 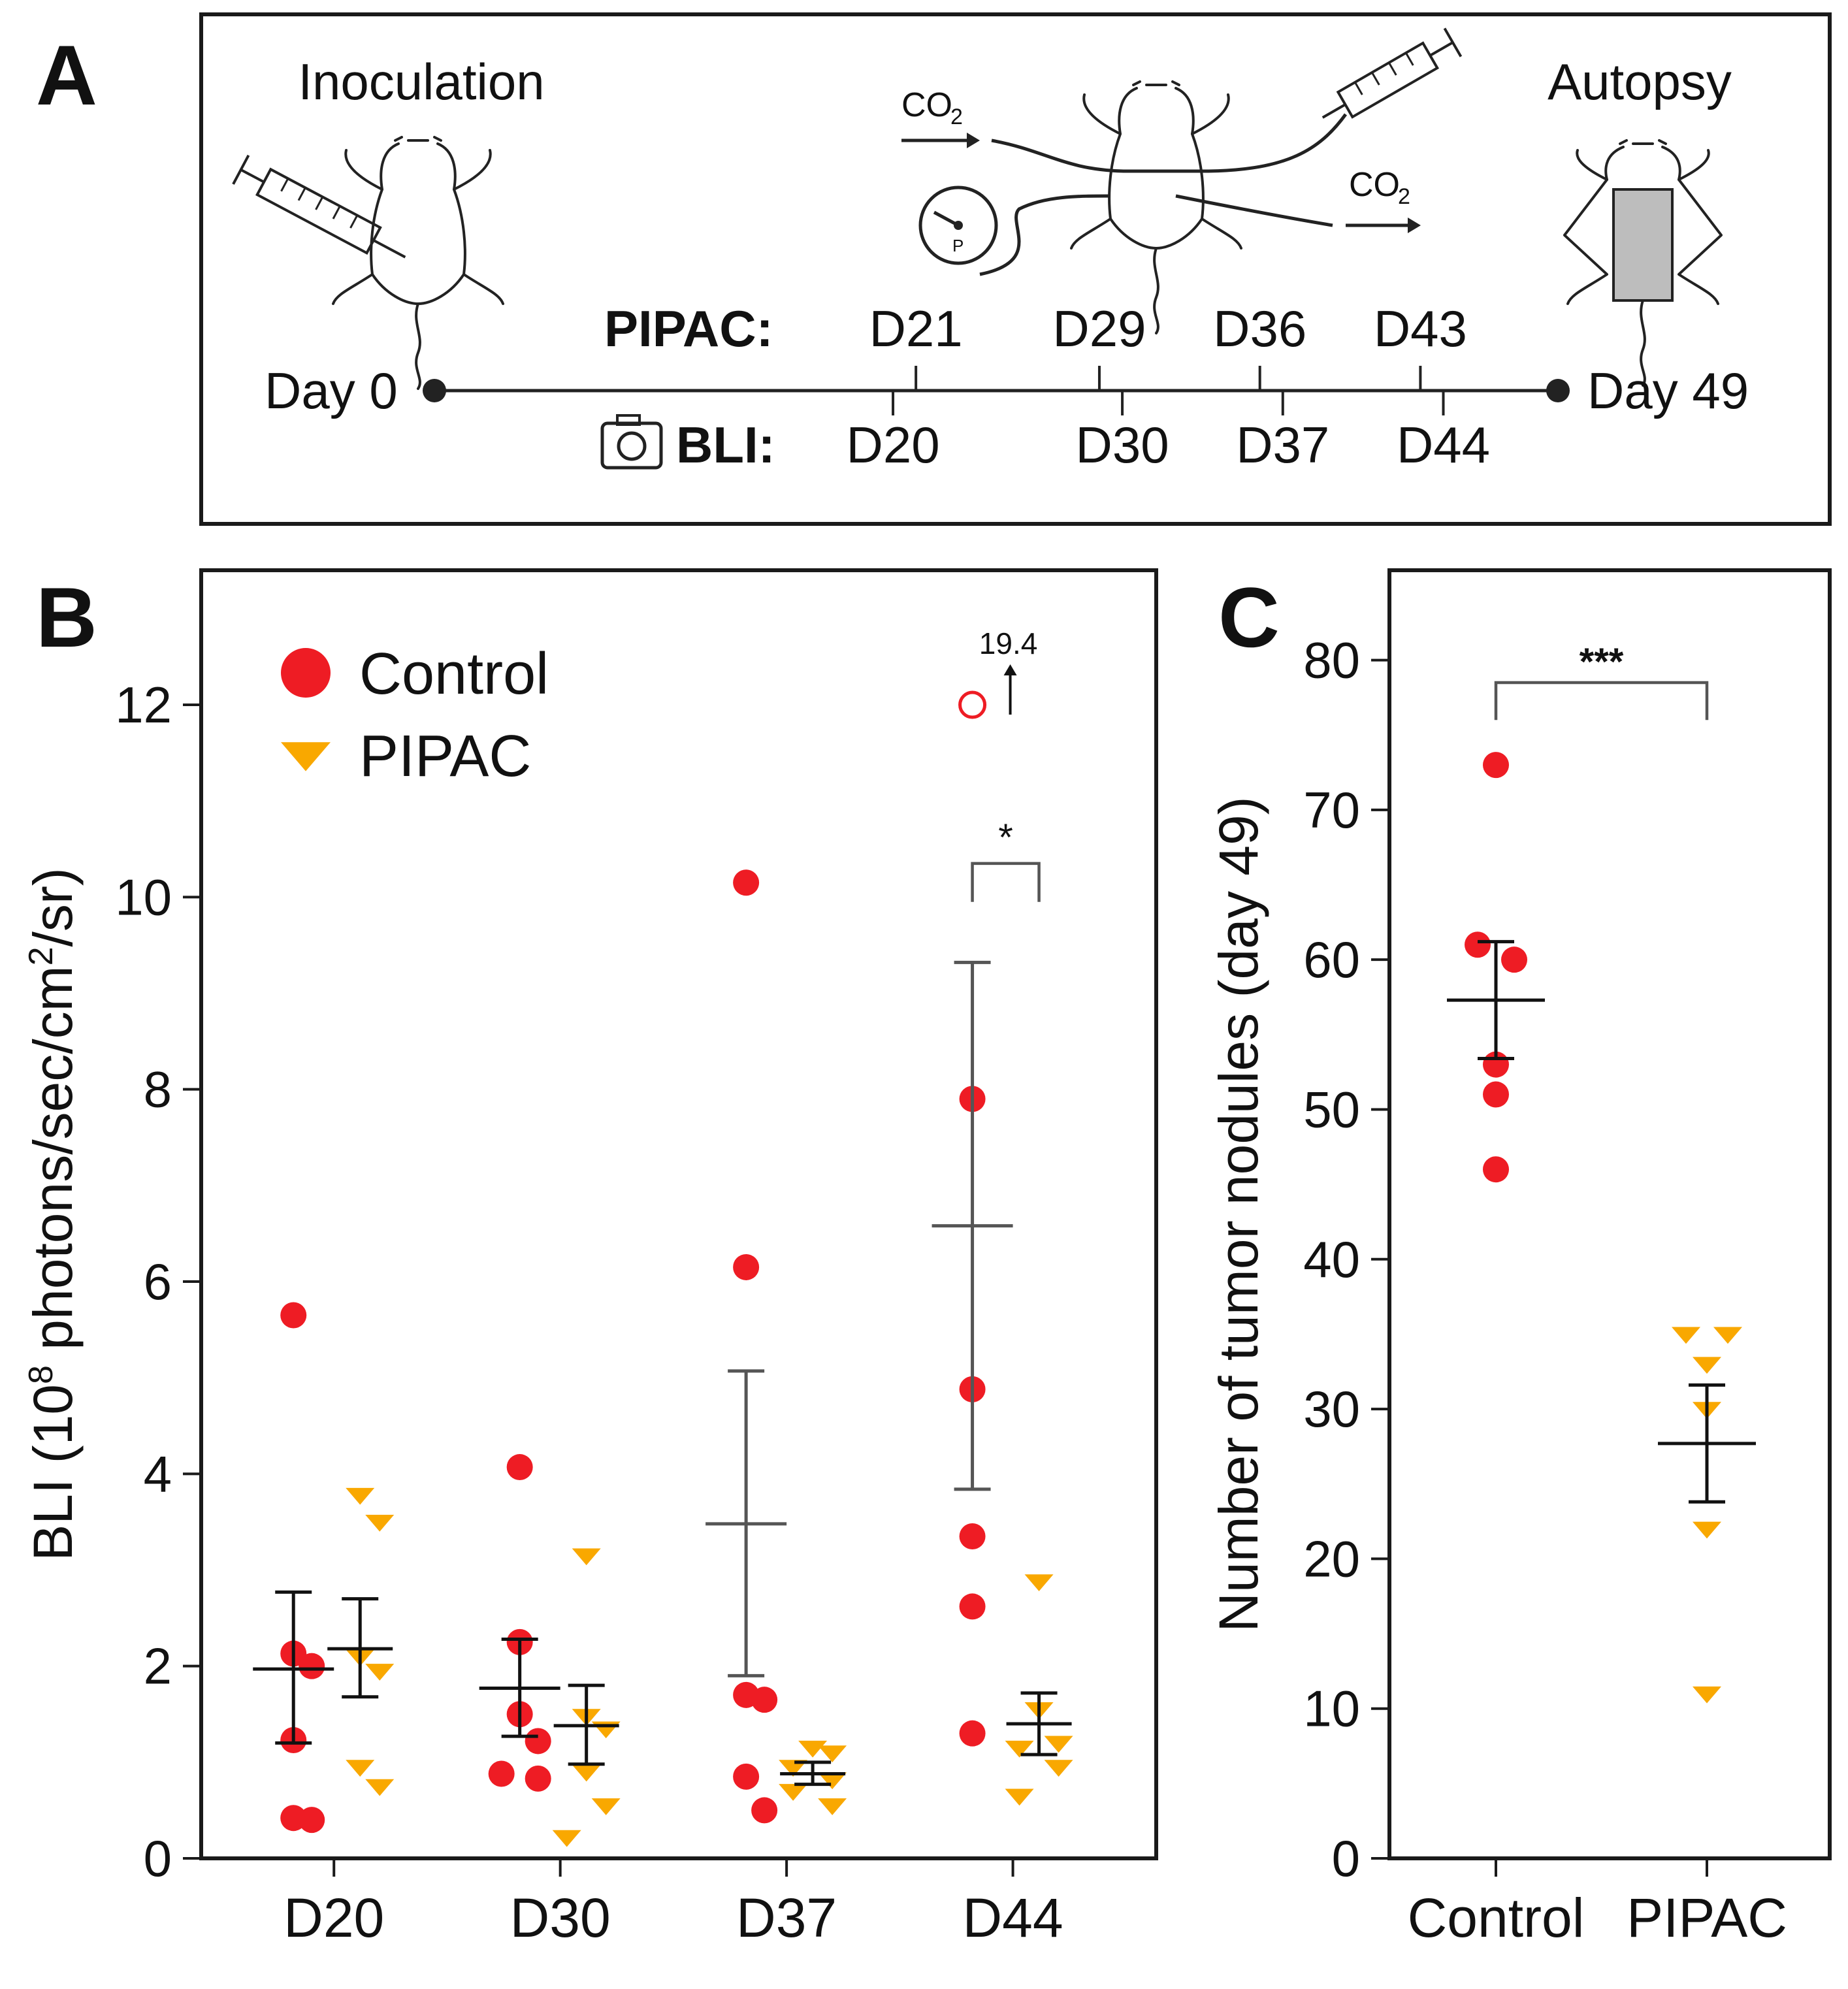 I want to click on mouse-icon, so click(x=418, y=263).